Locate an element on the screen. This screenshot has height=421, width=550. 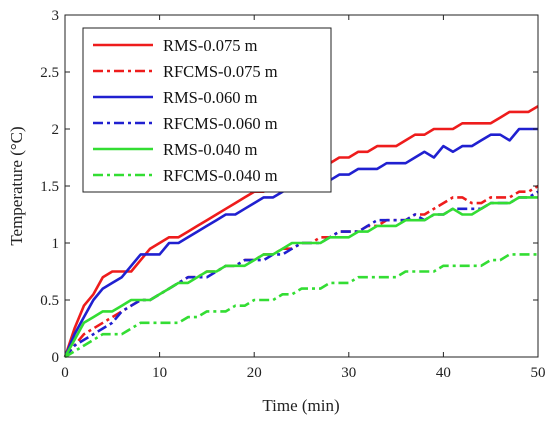
x-tick-label: 50 is located at coordinates (538, 373).